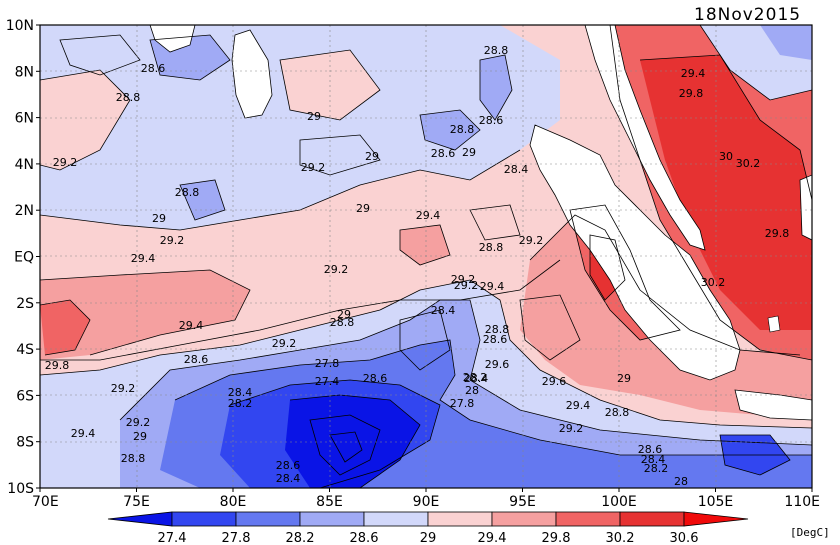 This screenshot has height=545, width=840. Describe the element at coordinates (145, 315) in the screenshot. I see `sst-region-west-warm` at that location.